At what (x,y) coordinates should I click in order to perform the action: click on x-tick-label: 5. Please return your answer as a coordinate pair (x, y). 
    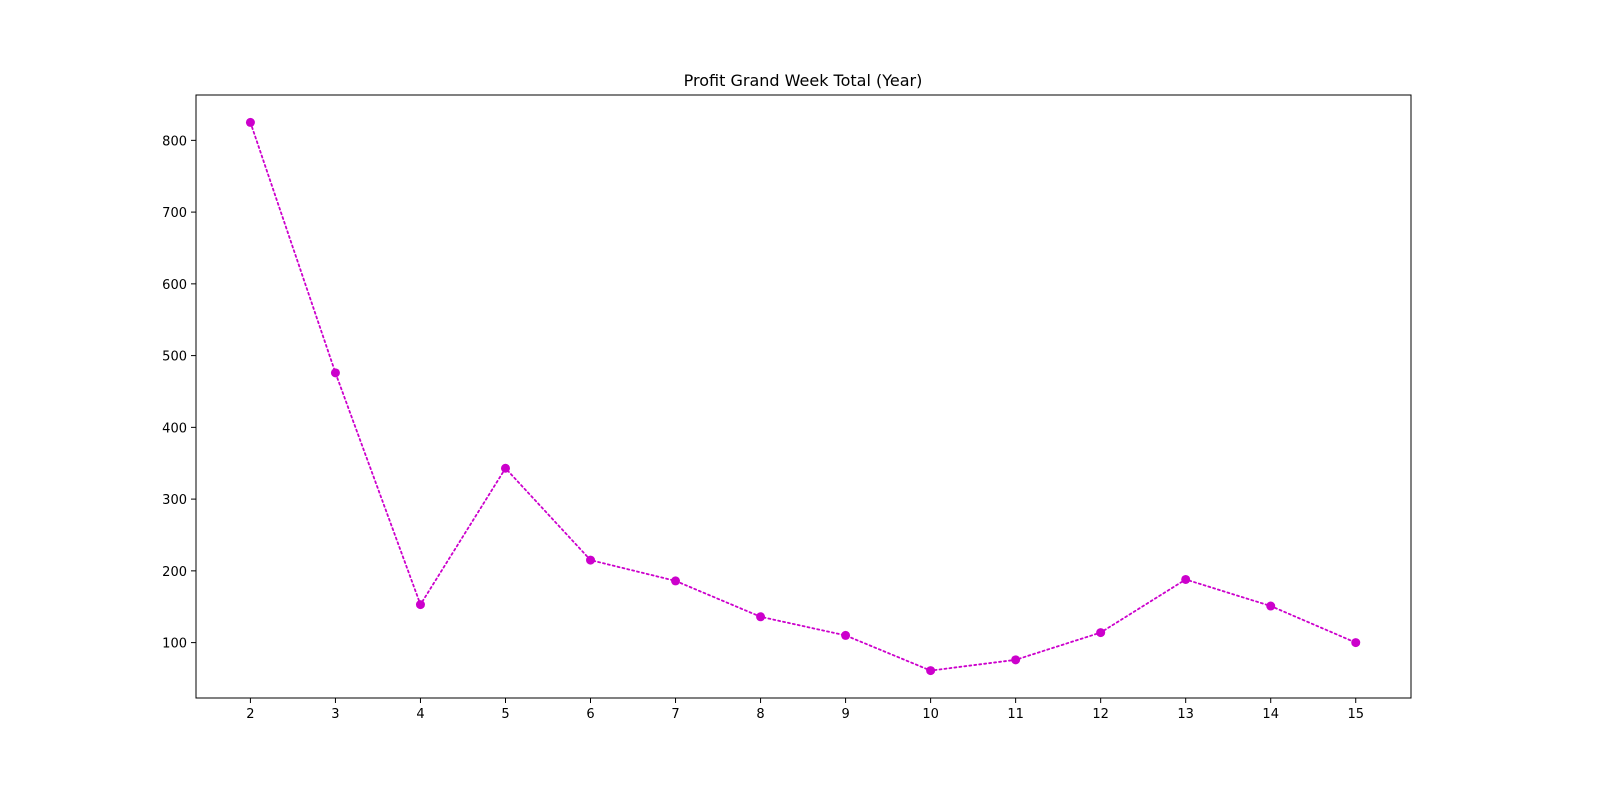
    Looking at the image, I should click on (505, 714).